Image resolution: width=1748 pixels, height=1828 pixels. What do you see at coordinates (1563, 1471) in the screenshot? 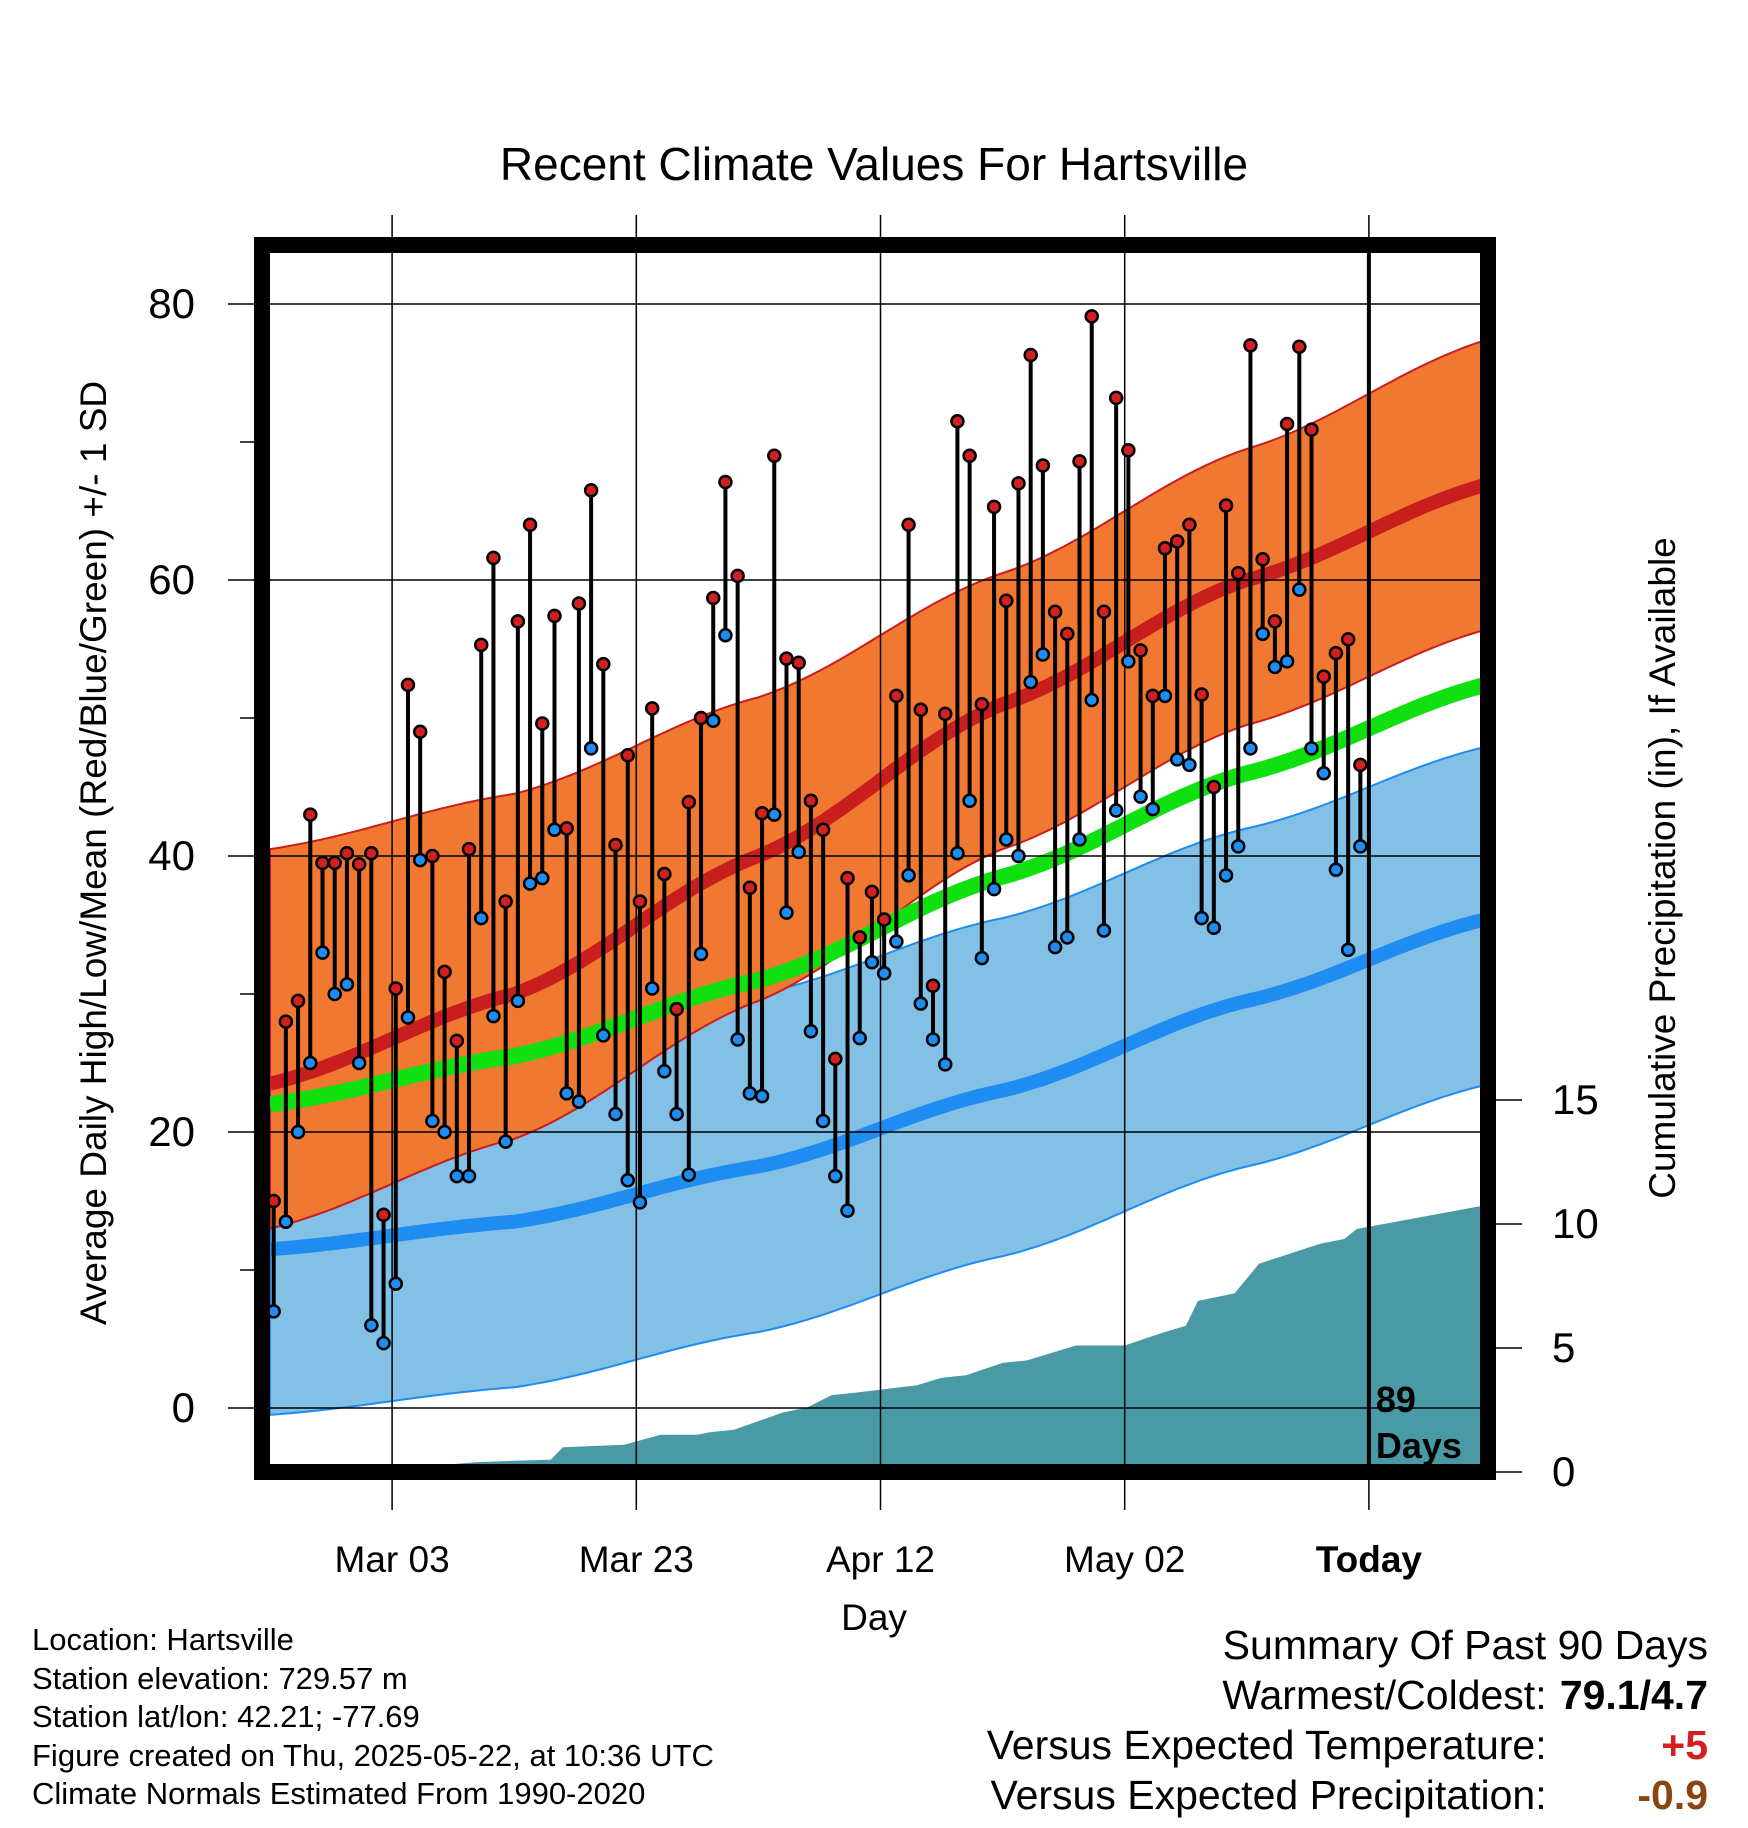
I see `y2-tick-label: 0` at bounding box center [1563, 1471].